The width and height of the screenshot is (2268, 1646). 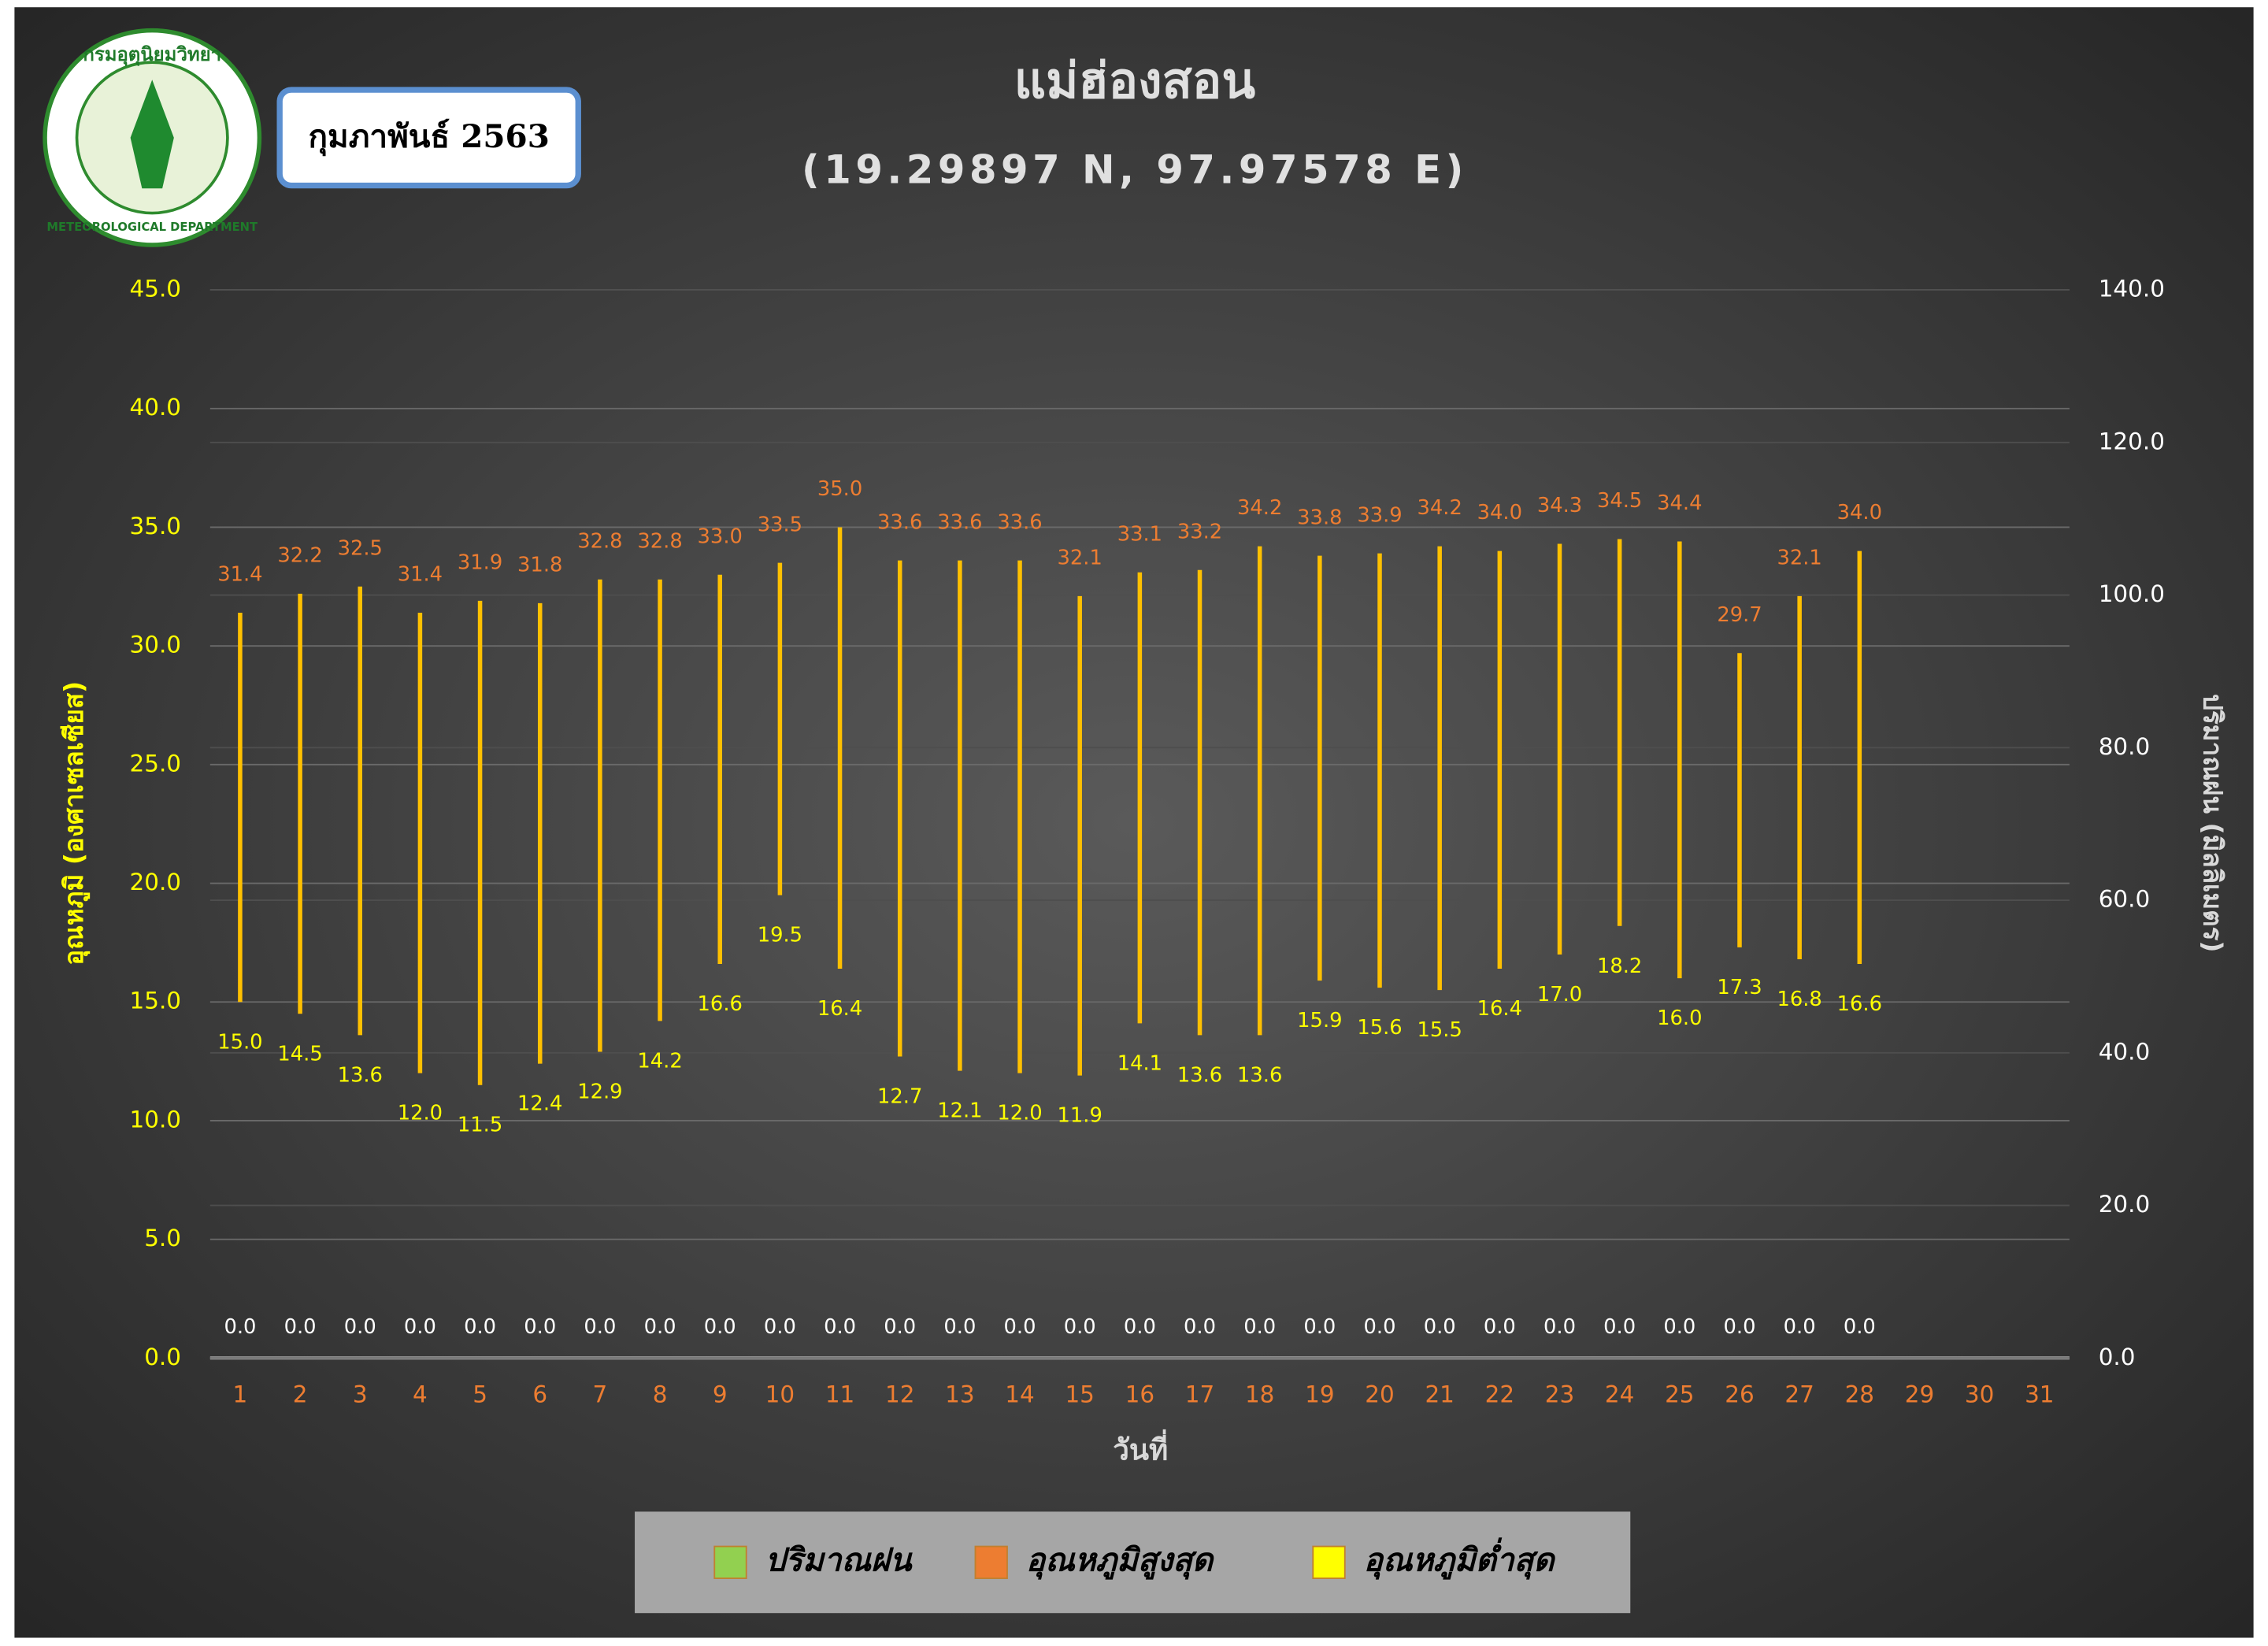 What do you see at coordinates (2132, 594) in the screenshot?
I see `y2-tick-label: 100.0` at bounding box center [2132, 594].